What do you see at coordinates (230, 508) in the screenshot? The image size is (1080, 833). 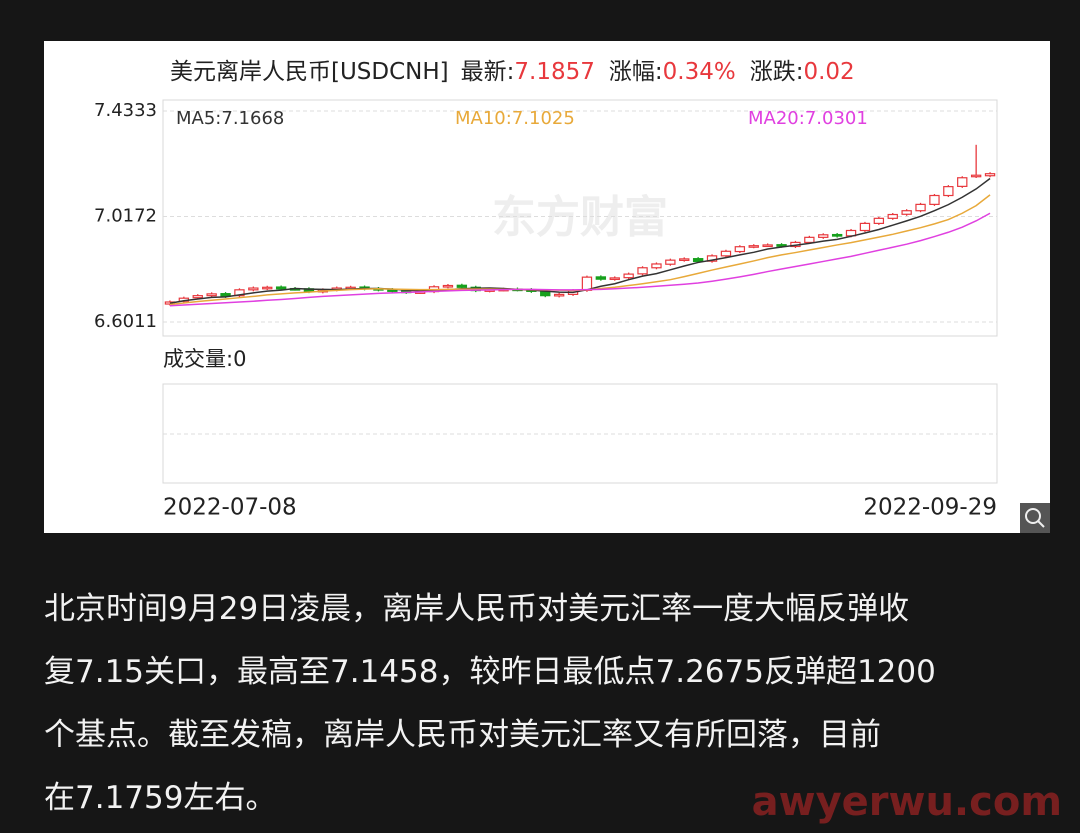 I see `x-tick-label: 2022-07-08` at bounding box center [230, 508].